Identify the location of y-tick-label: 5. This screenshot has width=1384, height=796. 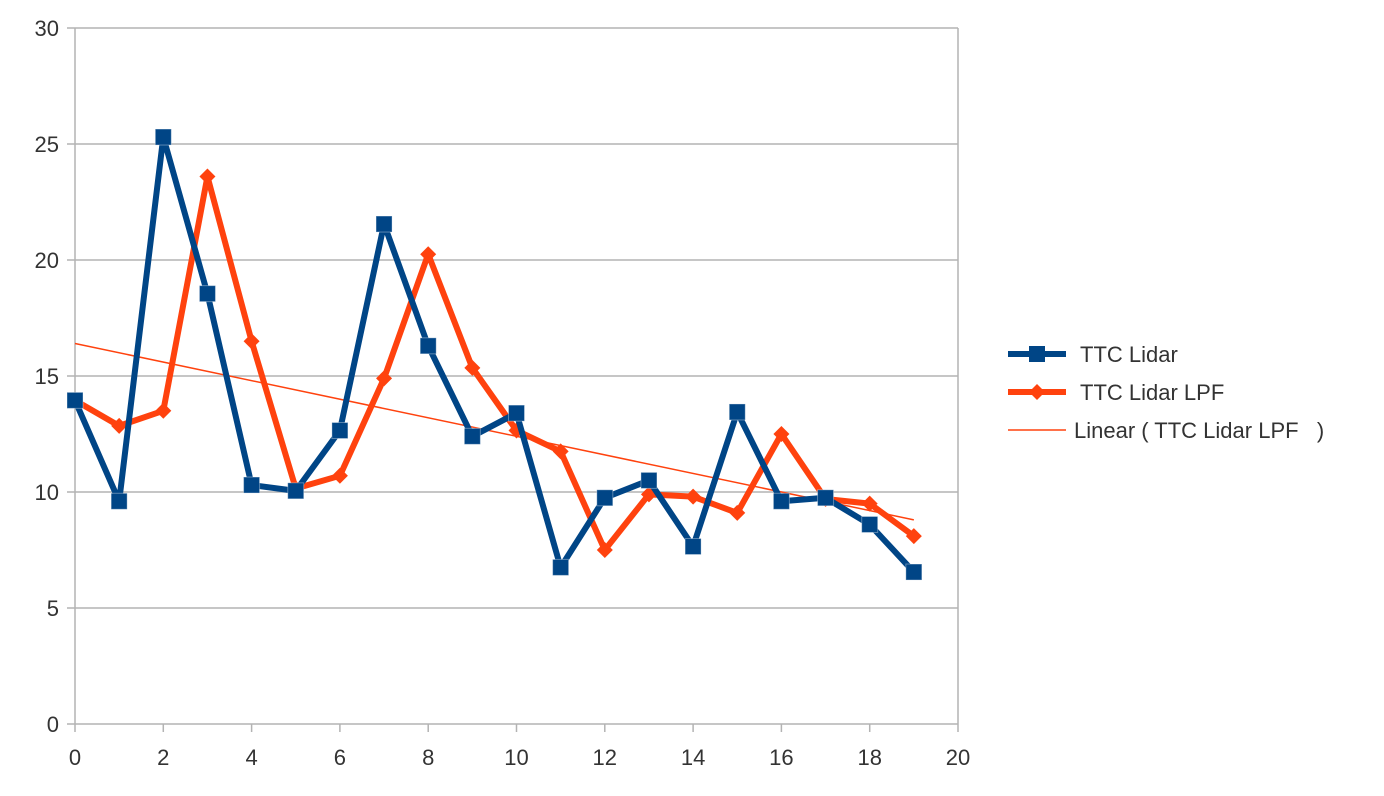
(53, 608).